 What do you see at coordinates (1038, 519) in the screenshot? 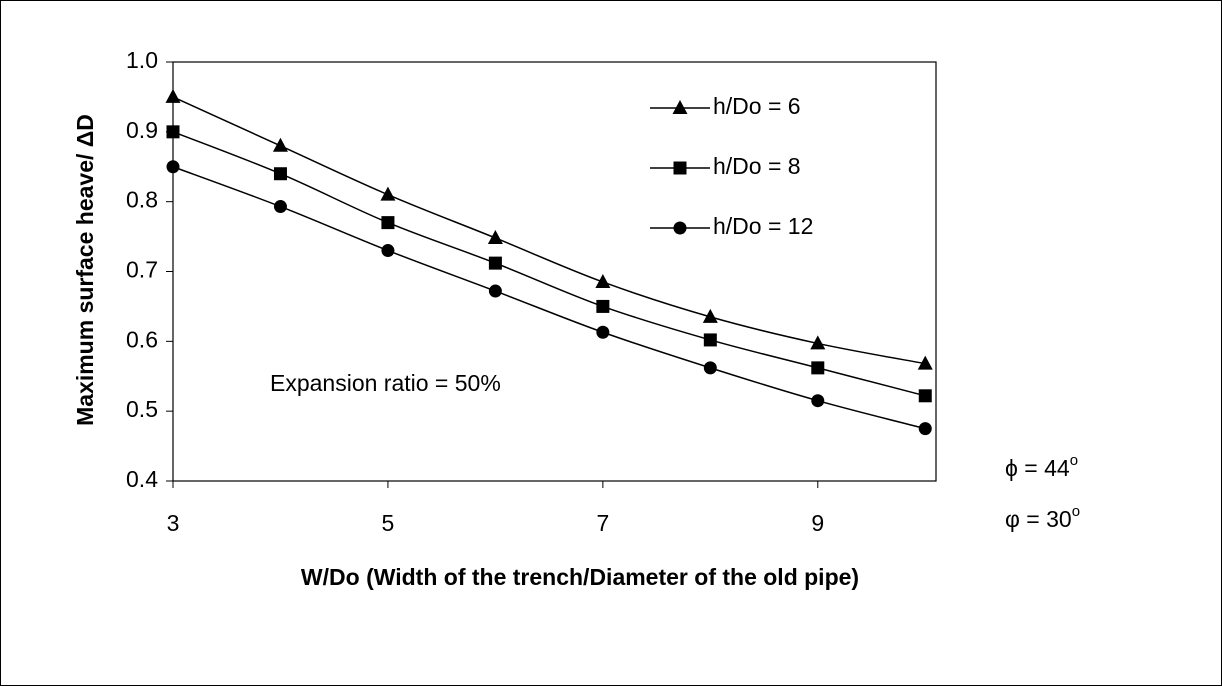
I see `annotation-text: φ = 30` at bounding box center [1038, 519].